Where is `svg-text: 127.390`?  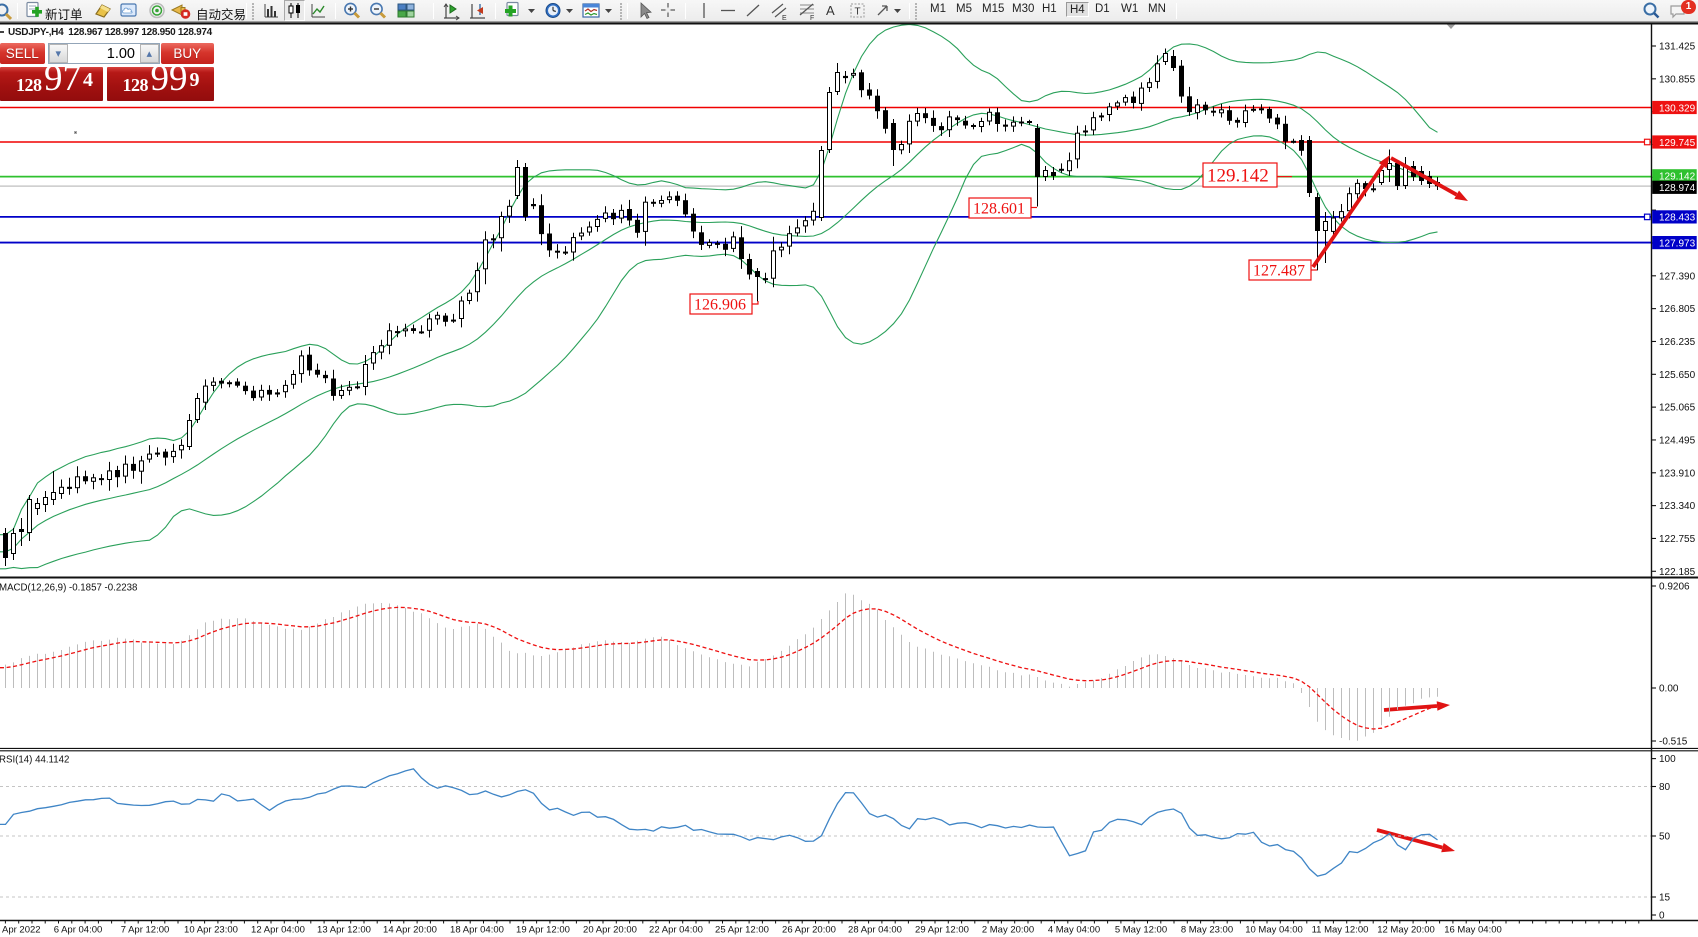
svg-text: 127.390 is located at coordinates (1677, 276).